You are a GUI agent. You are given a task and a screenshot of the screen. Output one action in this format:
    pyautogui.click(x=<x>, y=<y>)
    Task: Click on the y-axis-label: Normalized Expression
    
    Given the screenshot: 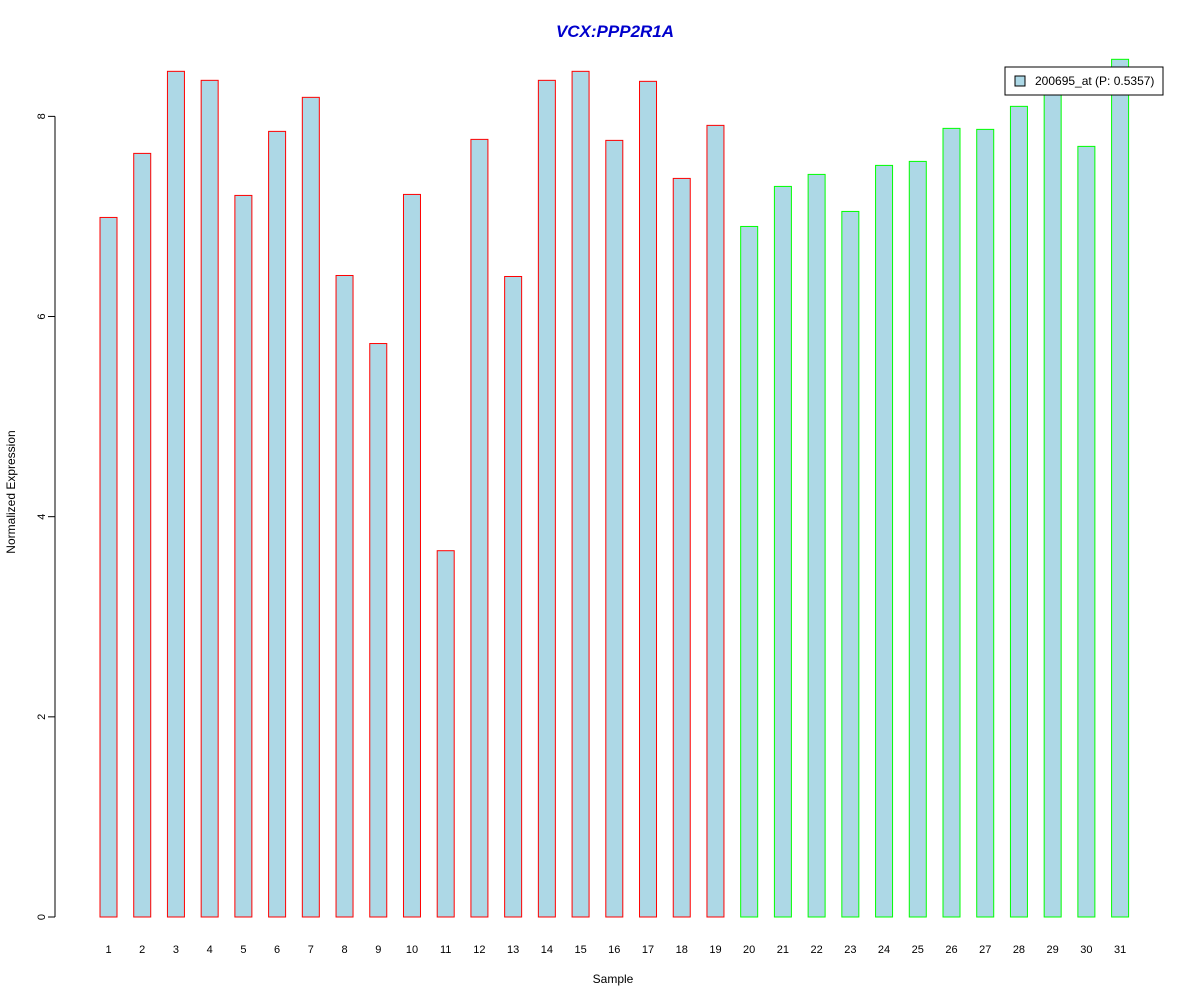 What is the action you would take?
    pyautogui.click(x=11, y=491)
    